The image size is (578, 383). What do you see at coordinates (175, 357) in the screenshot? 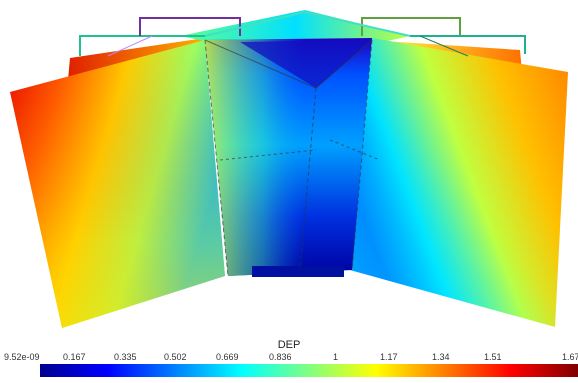
I see `legend-tick: 0.502` at bounding box center [175, 357].